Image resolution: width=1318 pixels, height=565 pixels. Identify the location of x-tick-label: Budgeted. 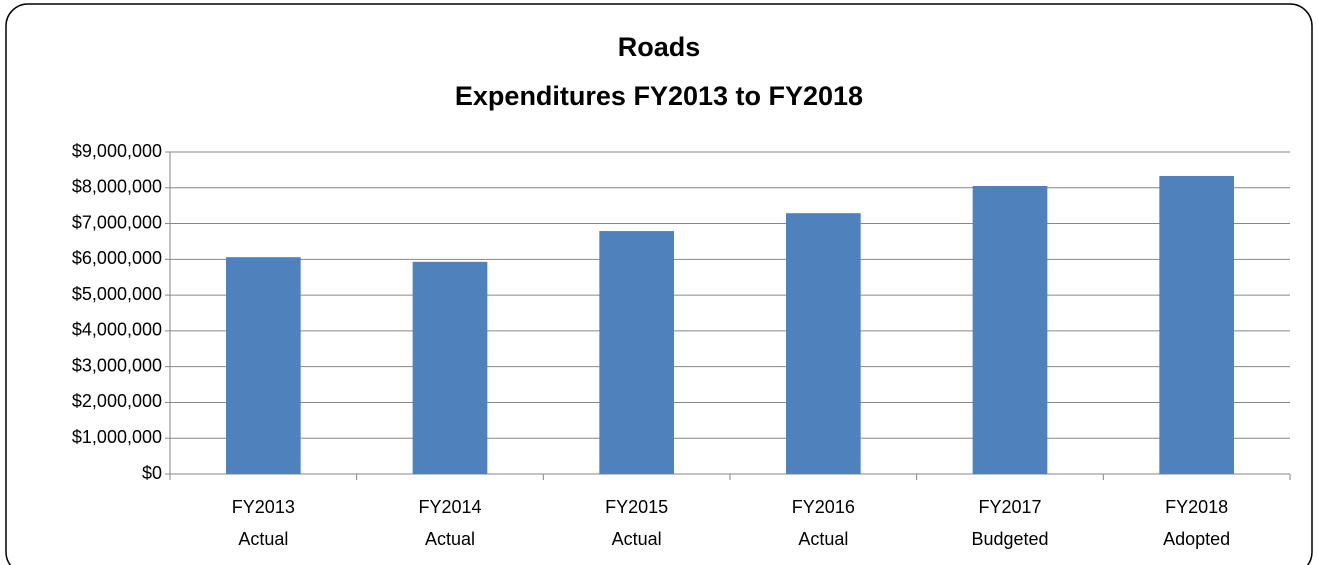
(1009, 539).